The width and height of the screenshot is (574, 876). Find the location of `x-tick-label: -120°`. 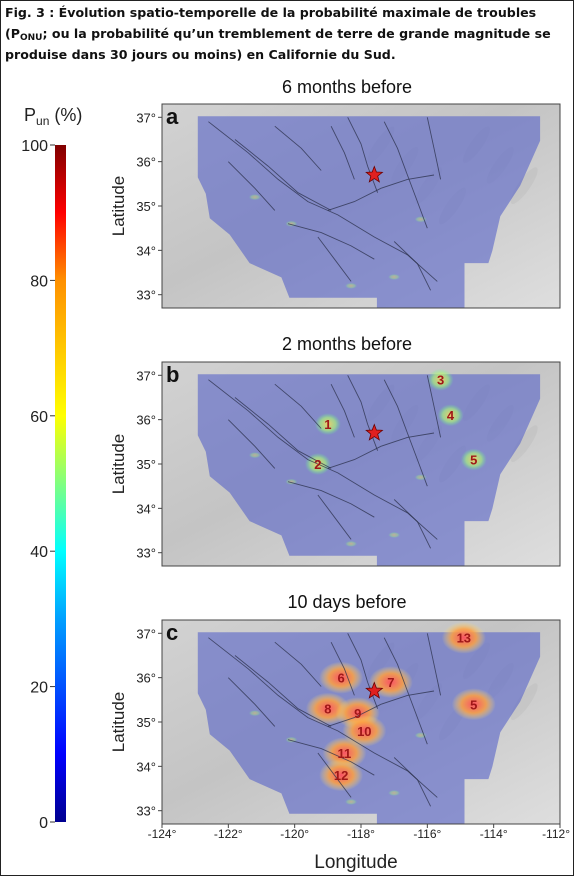

x-tick-label: -120° is located at coordinates (294, 834).